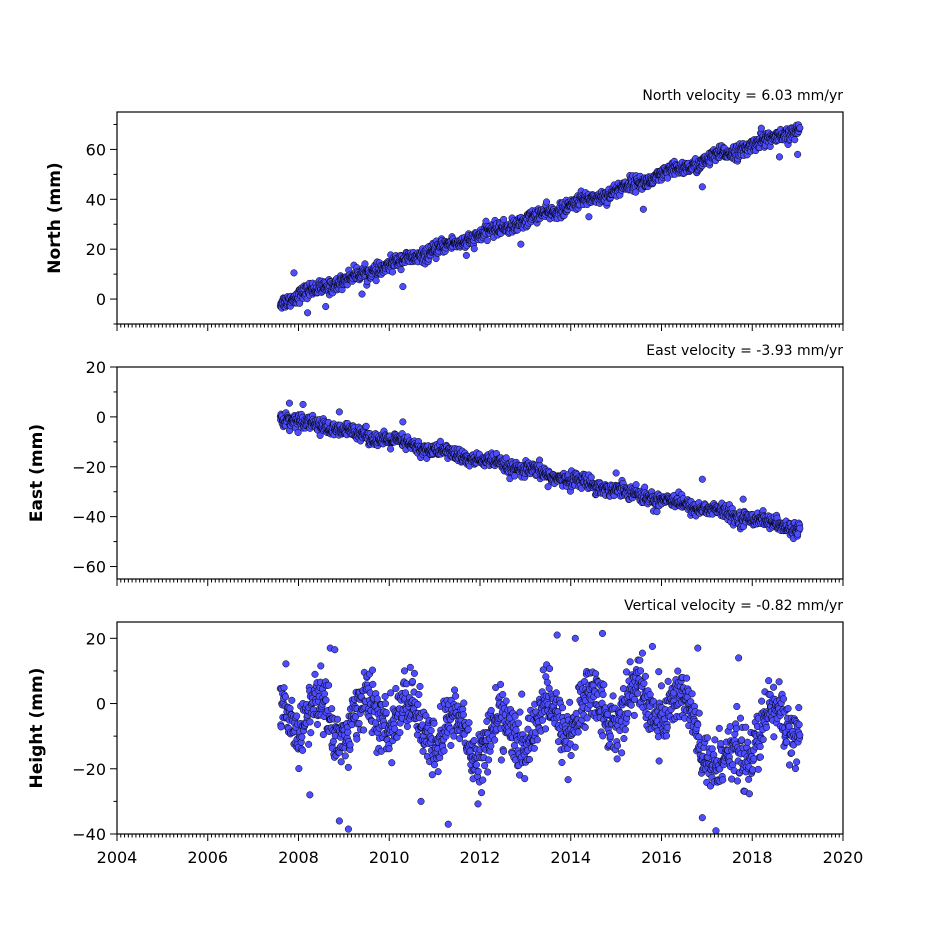  What do you see at coordinates (117, 857) in the screenshot?
I see `x-tick-label: 2004` at bounding box center [117, 857].